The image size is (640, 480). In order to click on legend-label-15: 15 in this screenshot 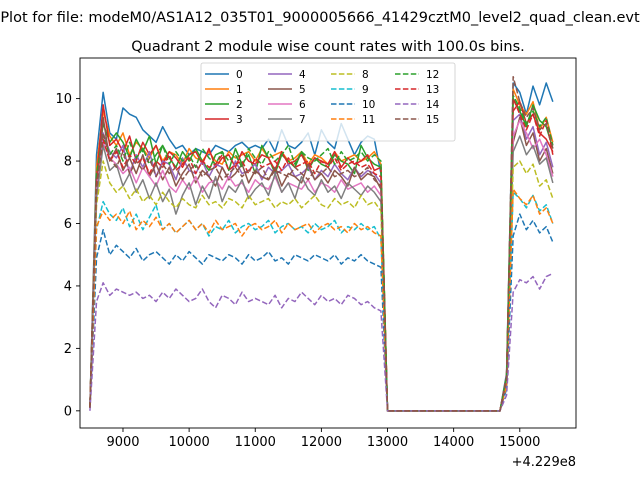, I will do `click(432, 120)`.